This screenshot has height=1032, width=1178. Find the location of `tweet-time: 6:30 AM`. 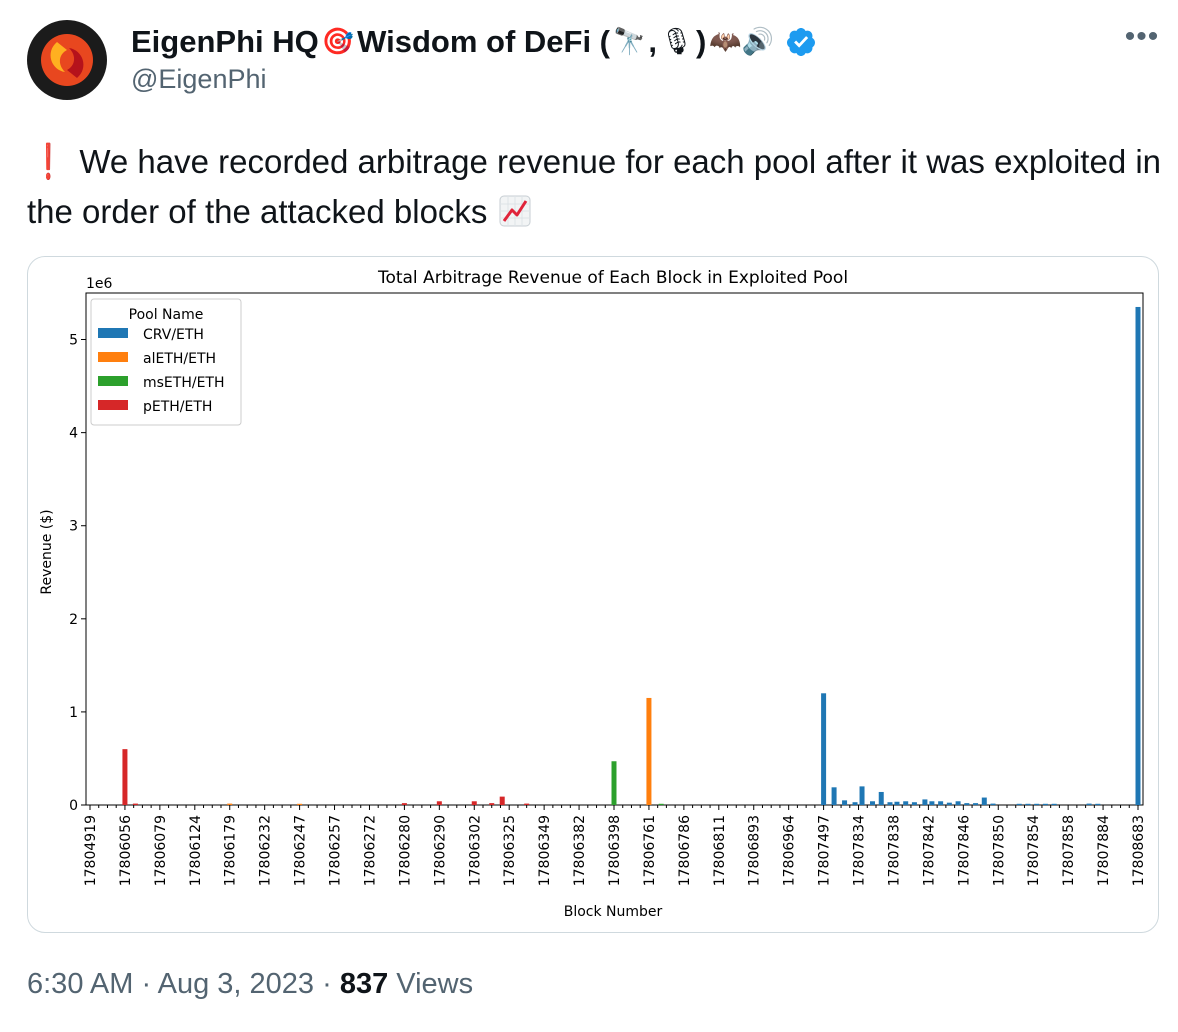

tweet-time: 6:30 AM is located at coordinates (80, 984).